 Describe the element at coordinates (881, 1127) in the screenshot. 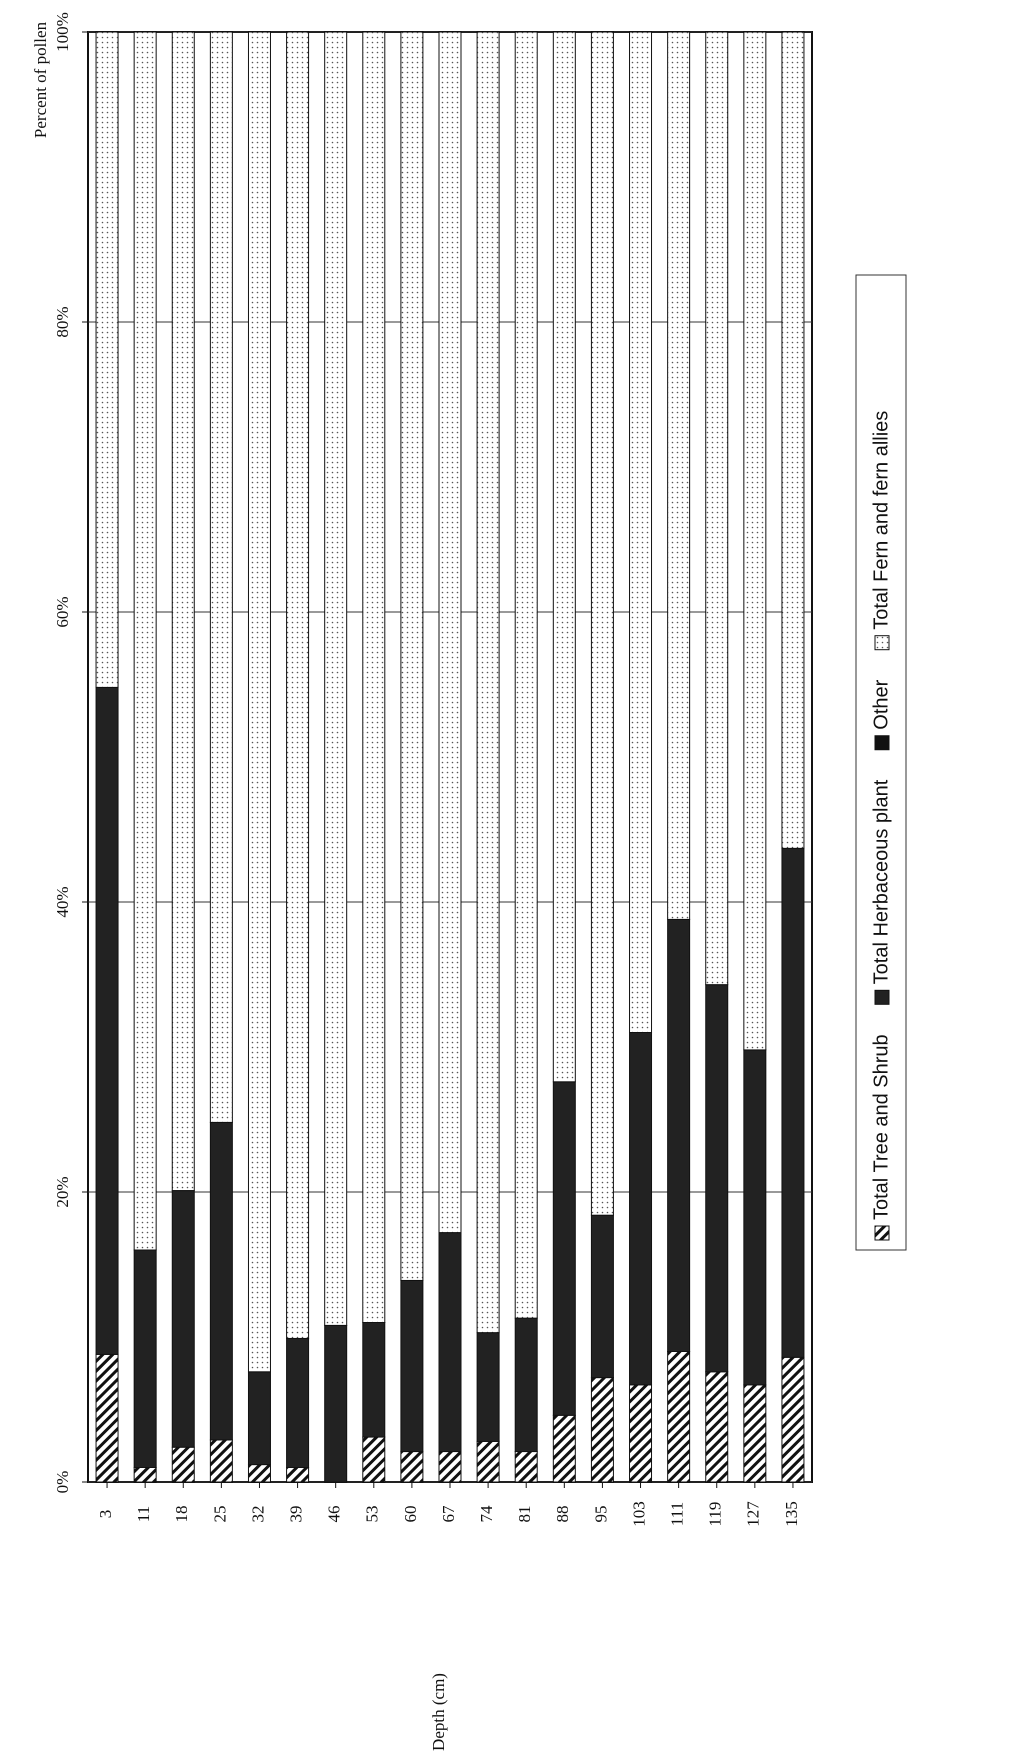

I see `legend-label: Total Tree and Shrub` at that location.